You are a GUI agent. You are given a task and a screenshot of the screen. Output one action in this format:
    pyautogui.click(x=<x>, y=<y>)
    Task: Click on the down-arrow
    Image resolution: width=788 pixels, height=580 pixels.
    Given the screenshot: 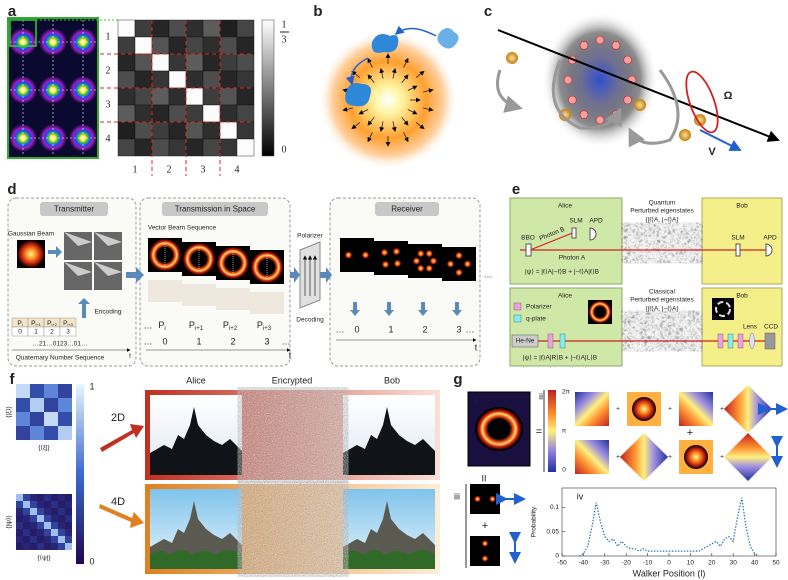 What is the action you would take?
    pyautogui.click(x=423, y=309)
    